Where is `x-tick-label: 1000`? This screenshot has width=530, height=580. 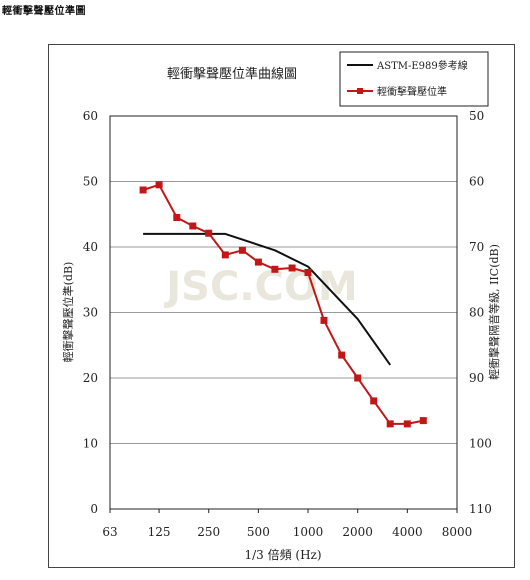
x-tick-label: 1000 is located at coordinates (308, 532).